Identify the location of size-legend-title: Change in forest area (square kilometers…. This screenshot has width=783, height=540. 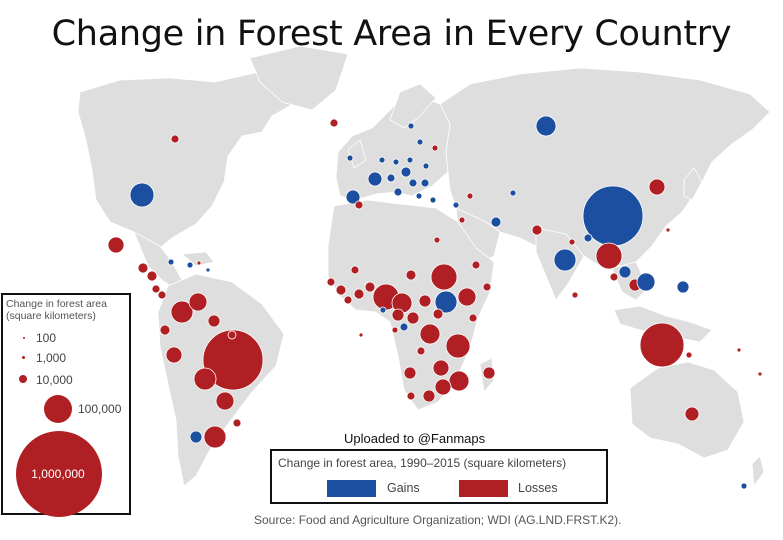
(56, 310).